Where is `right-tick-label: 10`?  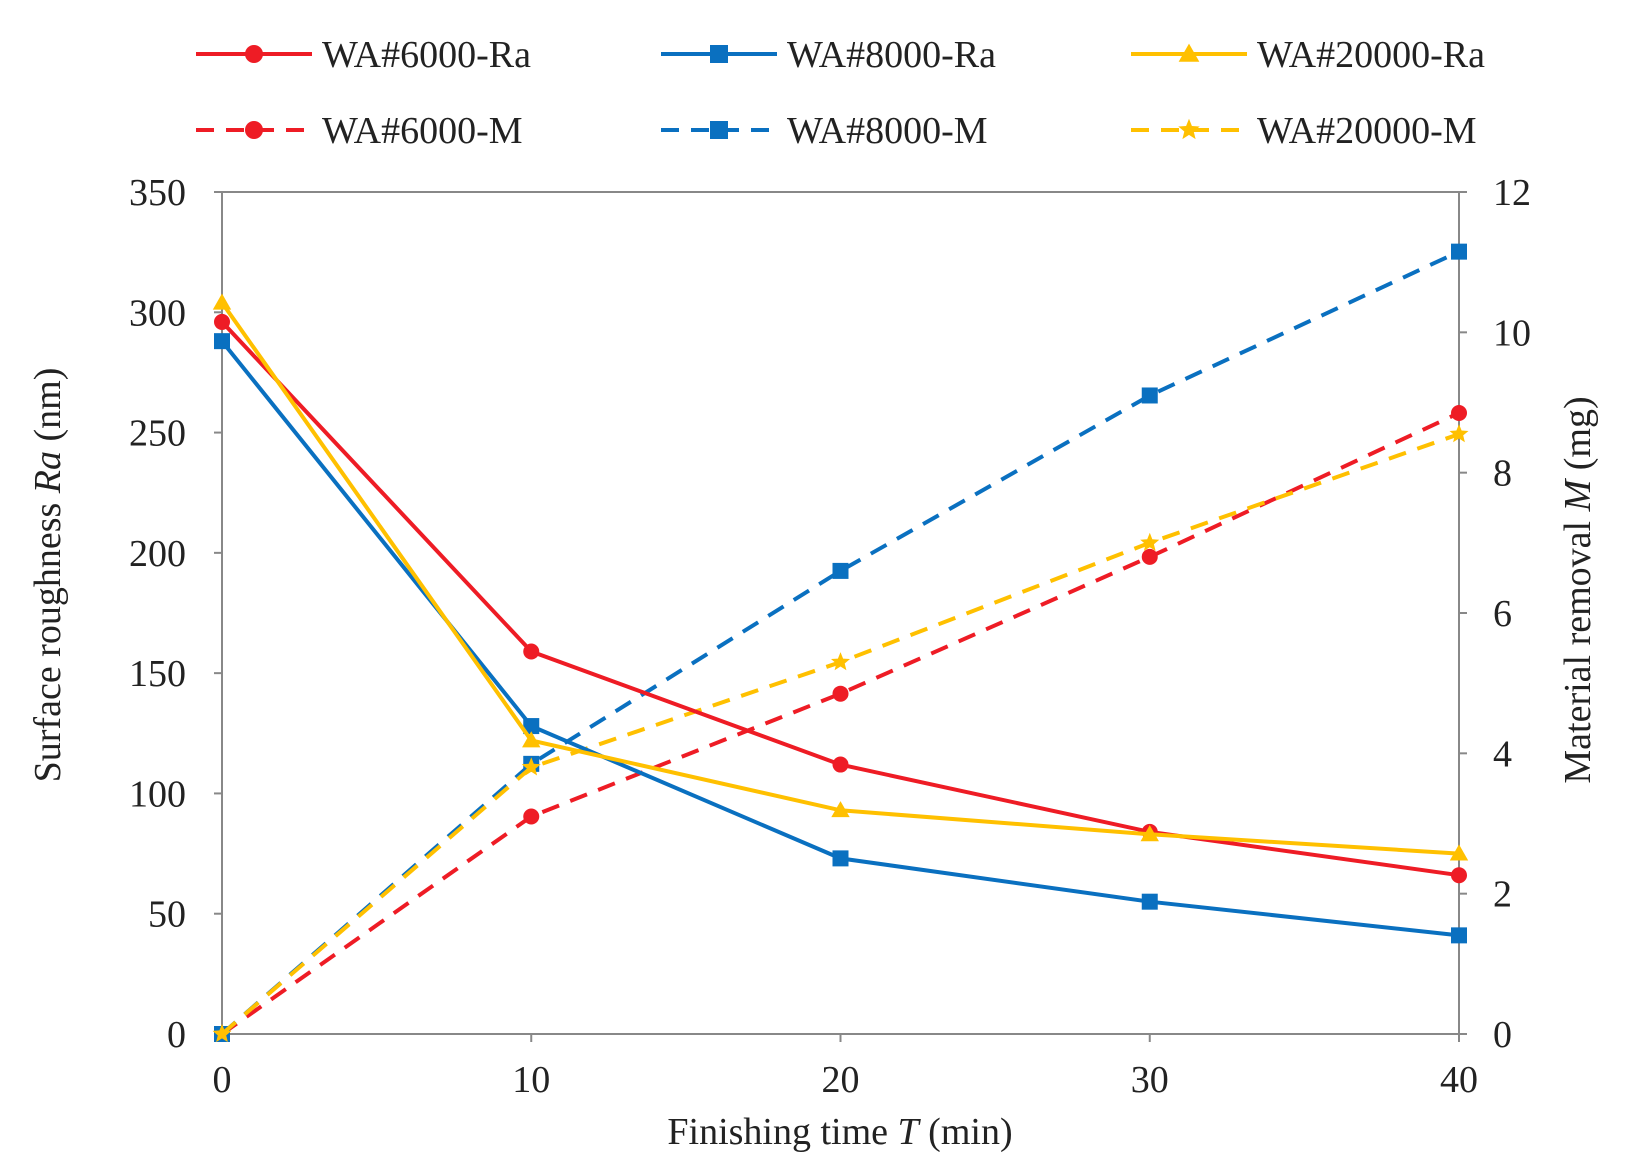
right-tick-label: 10 is located at coordinates (1512, 333).